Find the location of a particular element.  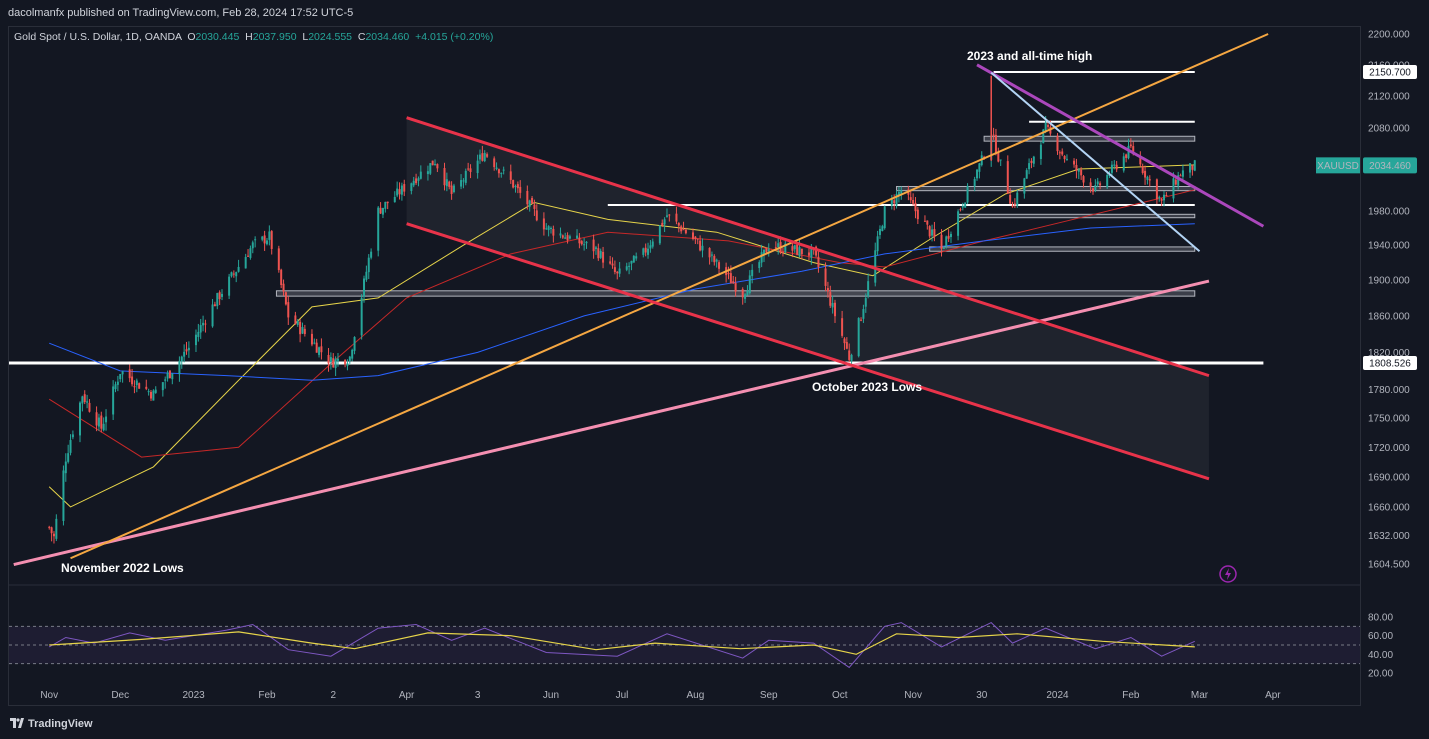

price-tick-label: 1980.000 is located at coordinates (1389, 211).